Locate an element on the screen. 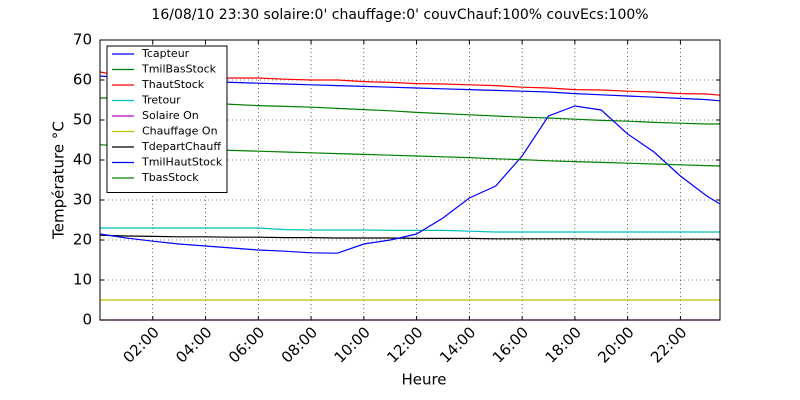 This screenshot has height=400, width=800. legend-label: Chauffage On is located at coordinates (180, 131).